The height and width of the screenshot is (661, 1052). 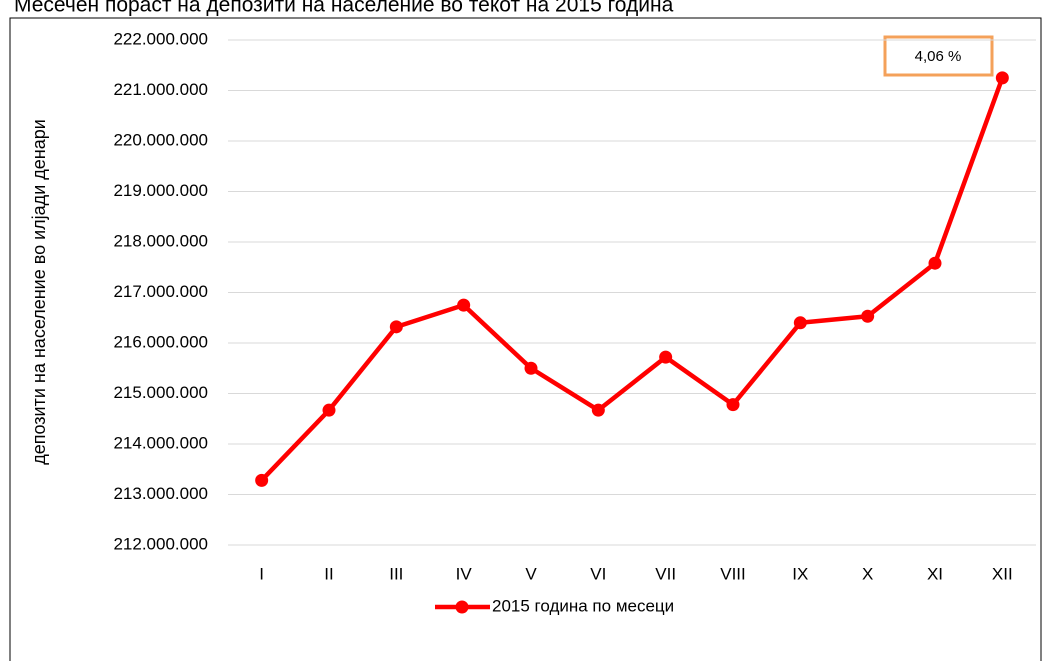 What do you see at coordinates (160, 392) in the screenshot?
I see `y-tick-label: 215.000.000` at bounding box center [160, 392].